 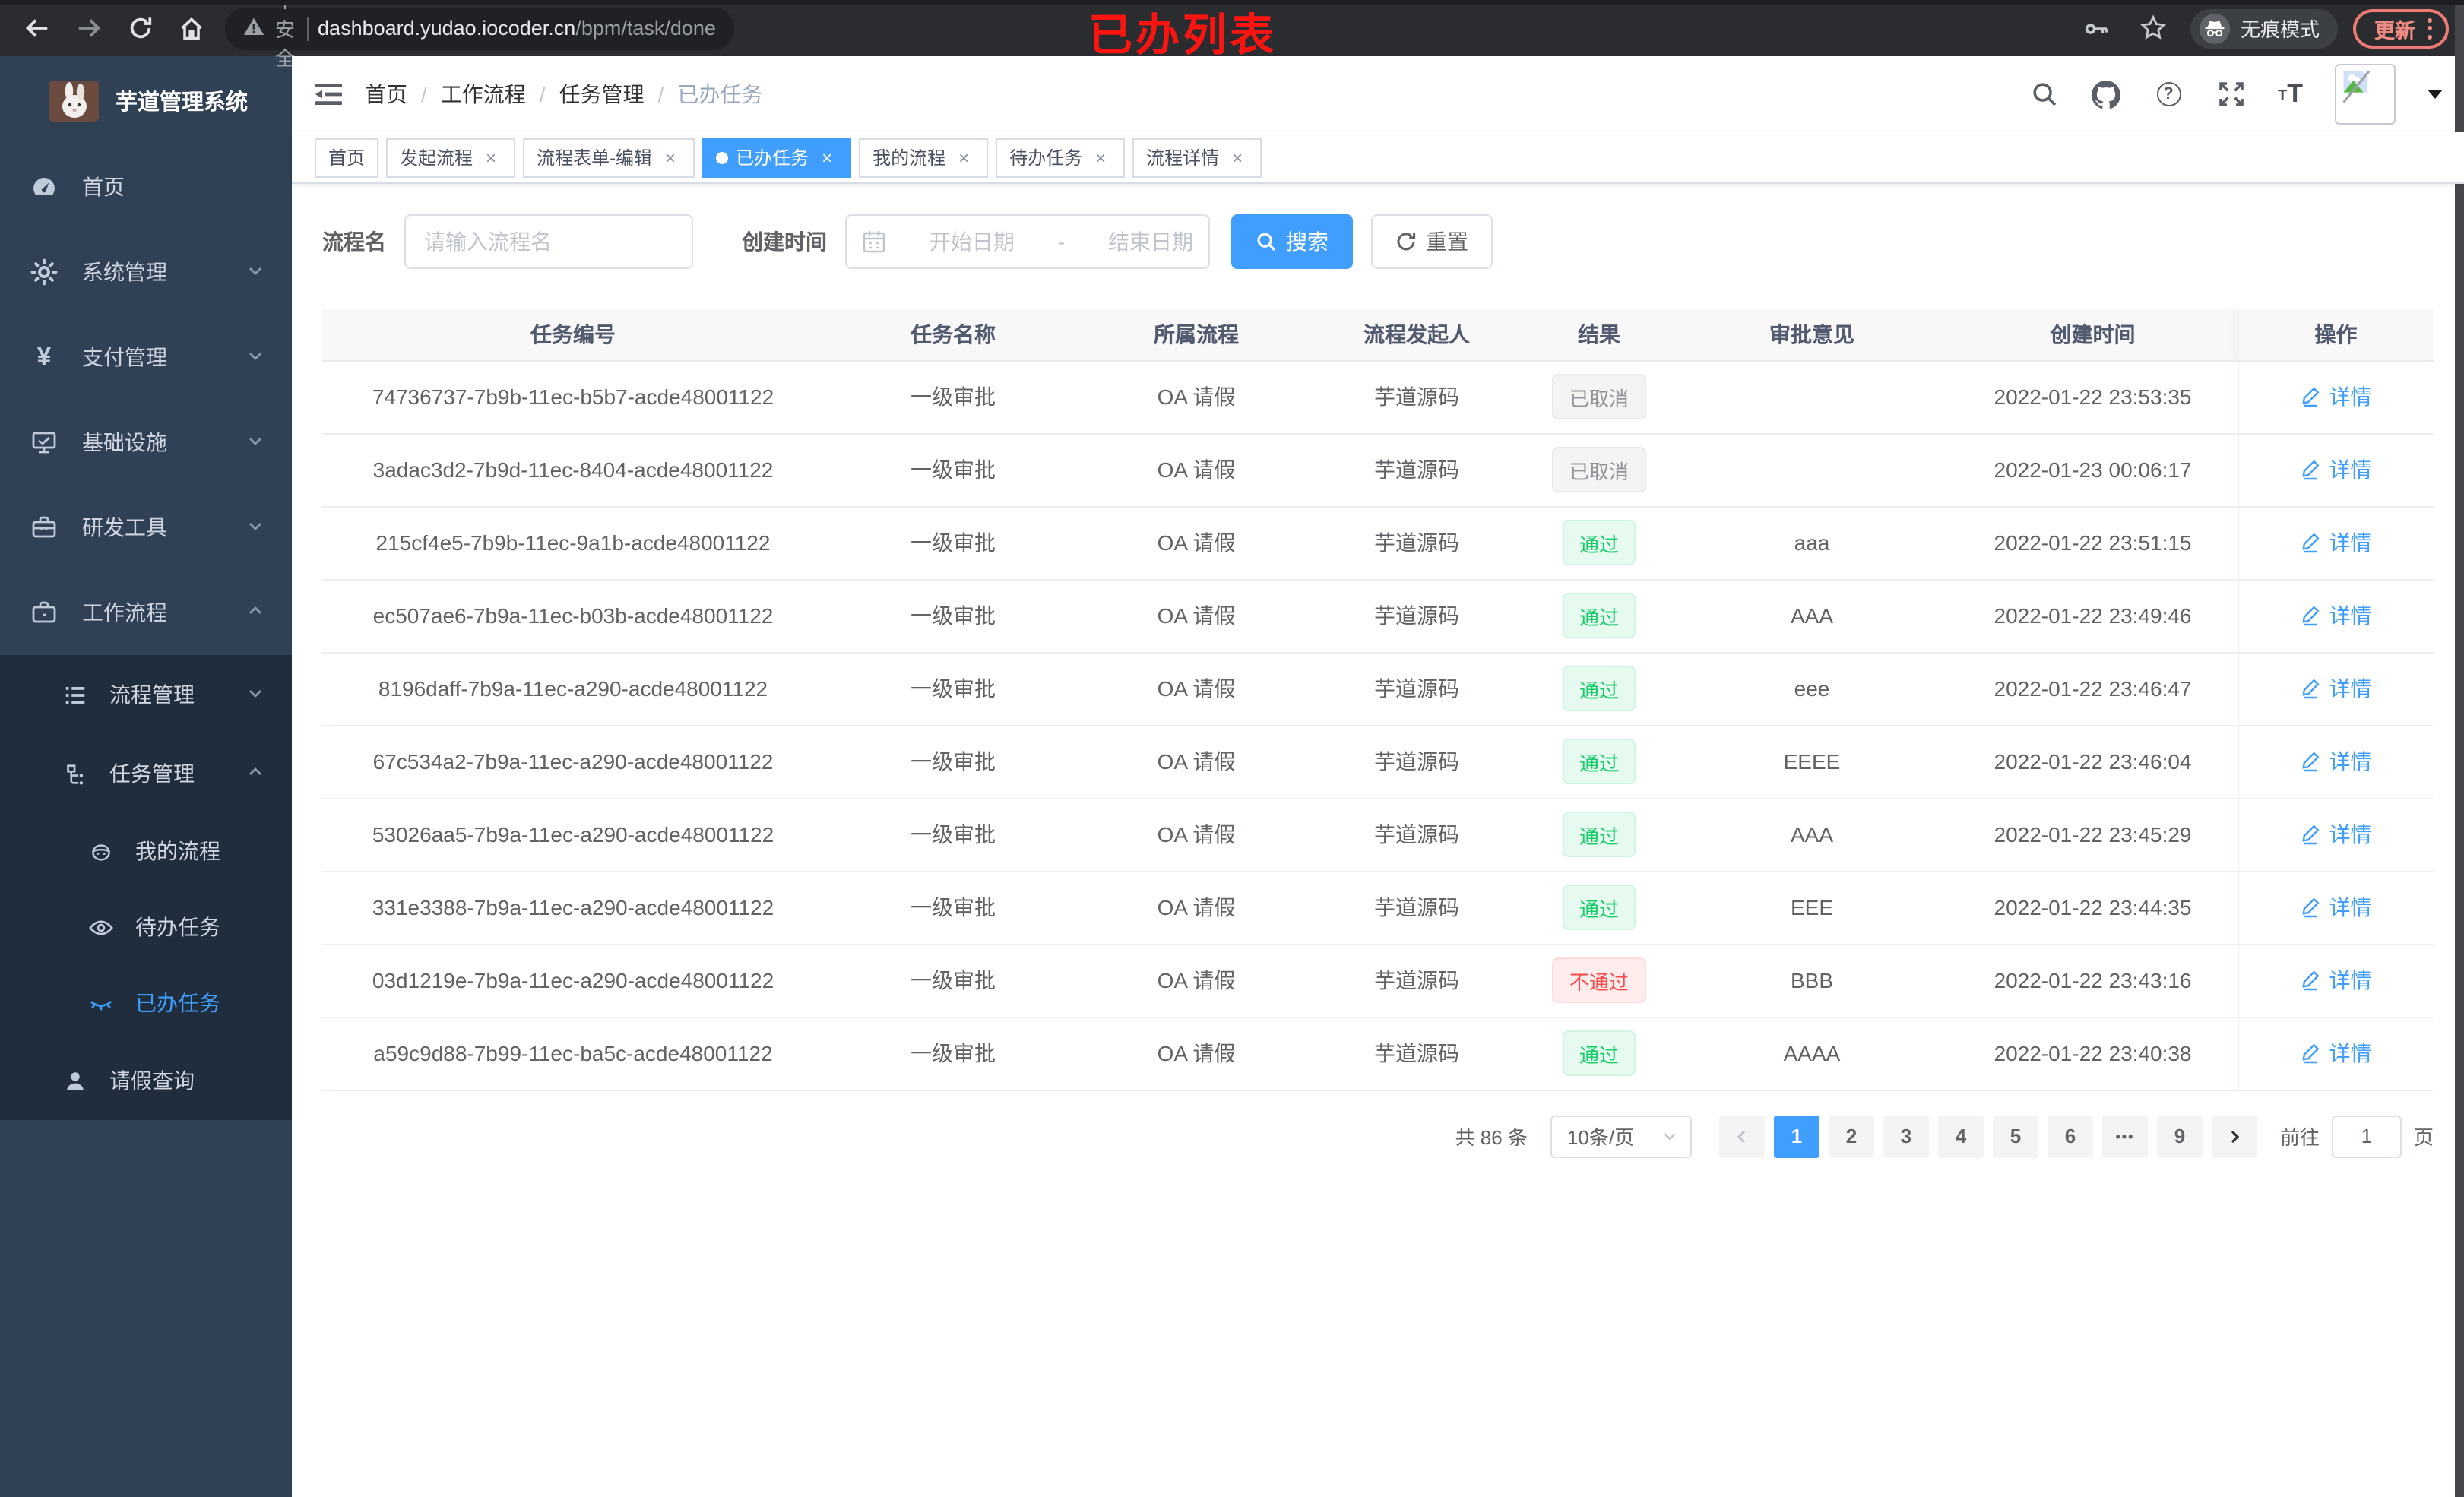 What do you see at coordinates (146, 272) in the screenshot?
I see `sidebar-item-system: 系统管理` at bounding box center [146, 272].